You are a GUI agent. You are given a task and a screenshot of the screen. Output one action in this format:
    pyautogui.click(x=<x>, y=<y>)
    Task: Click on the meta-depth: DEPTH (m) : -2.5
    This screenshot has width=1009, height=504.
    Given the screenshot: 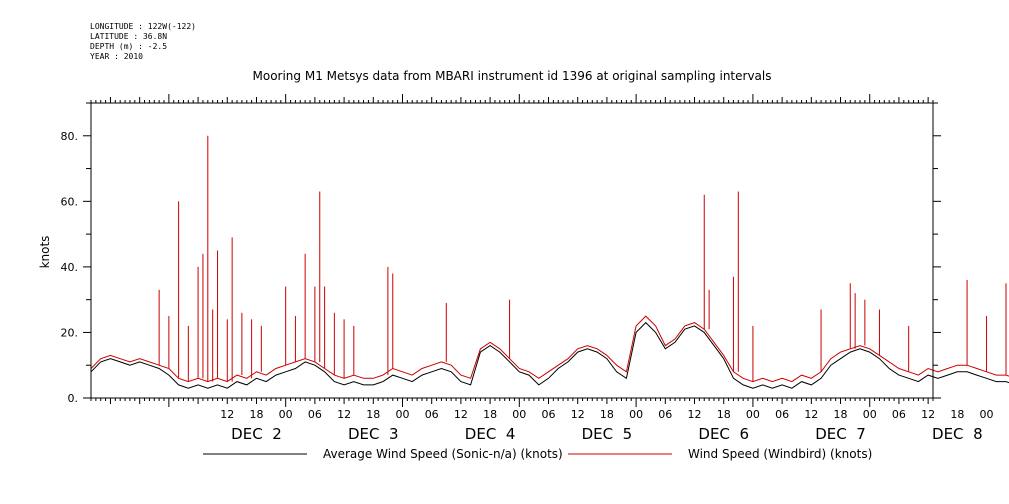 What is the action you would take?
    pyautogui.click(x=129, y=46)
    